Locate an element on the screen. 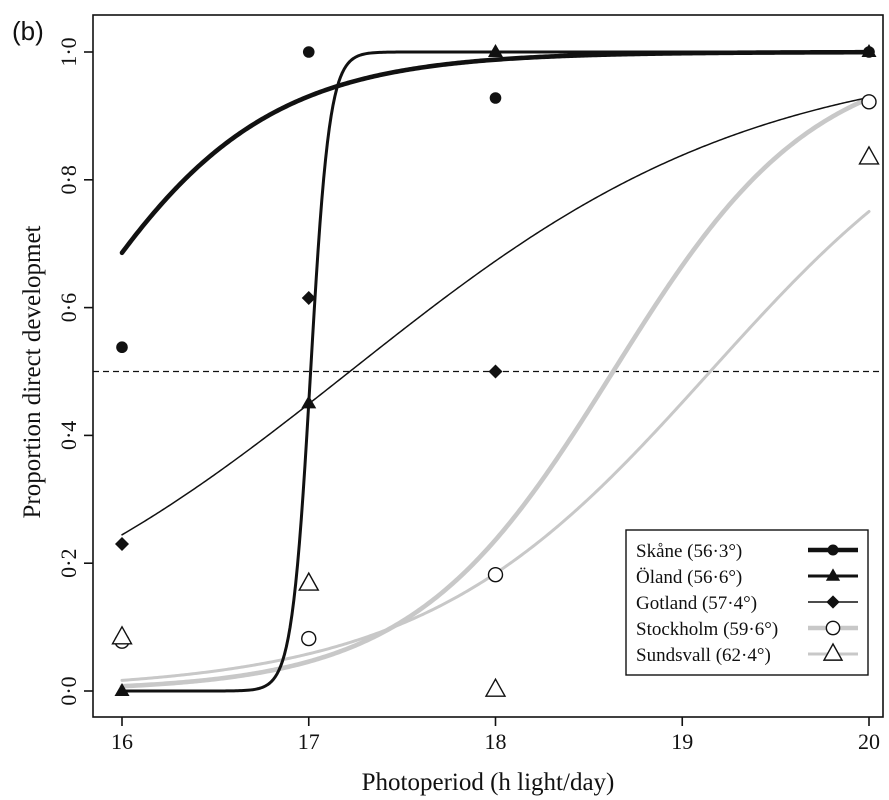  legend-label: Sundsvall (62·4°) is located at coordinates (703, 655).